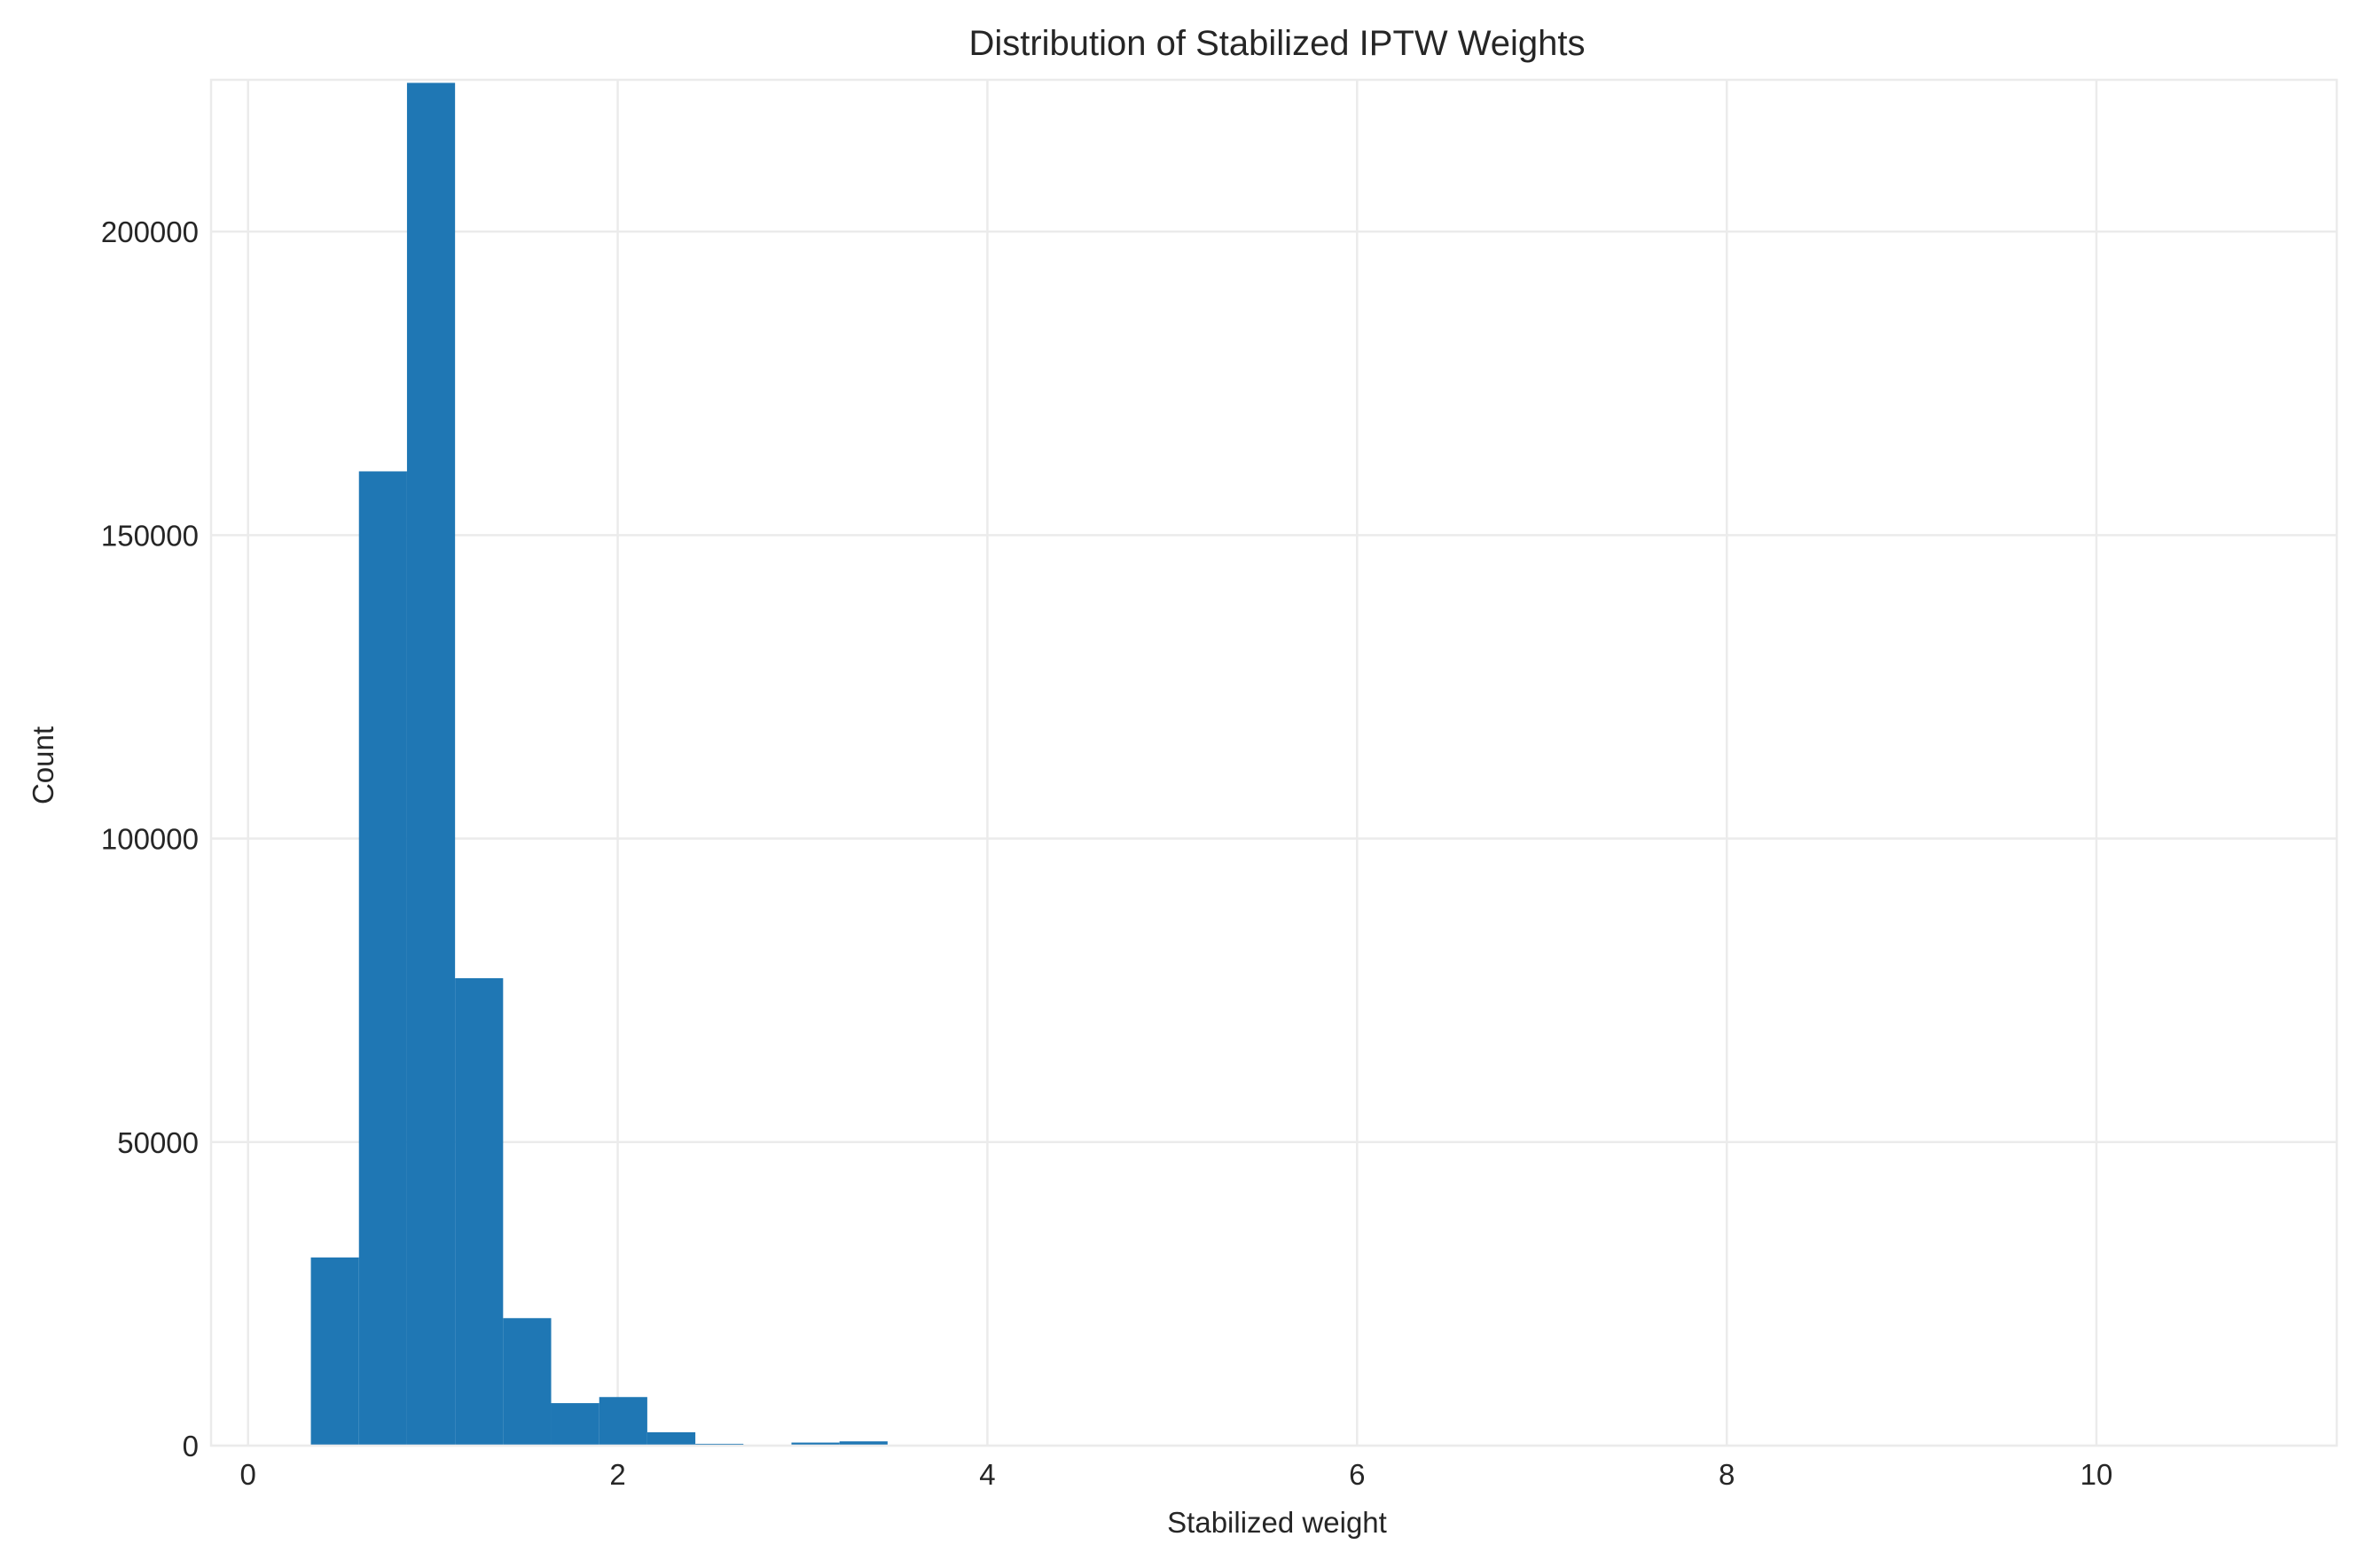 This screenshot has width=2366, height=1568. I want to click on x-tick-label: 2, so click(617, 1474).